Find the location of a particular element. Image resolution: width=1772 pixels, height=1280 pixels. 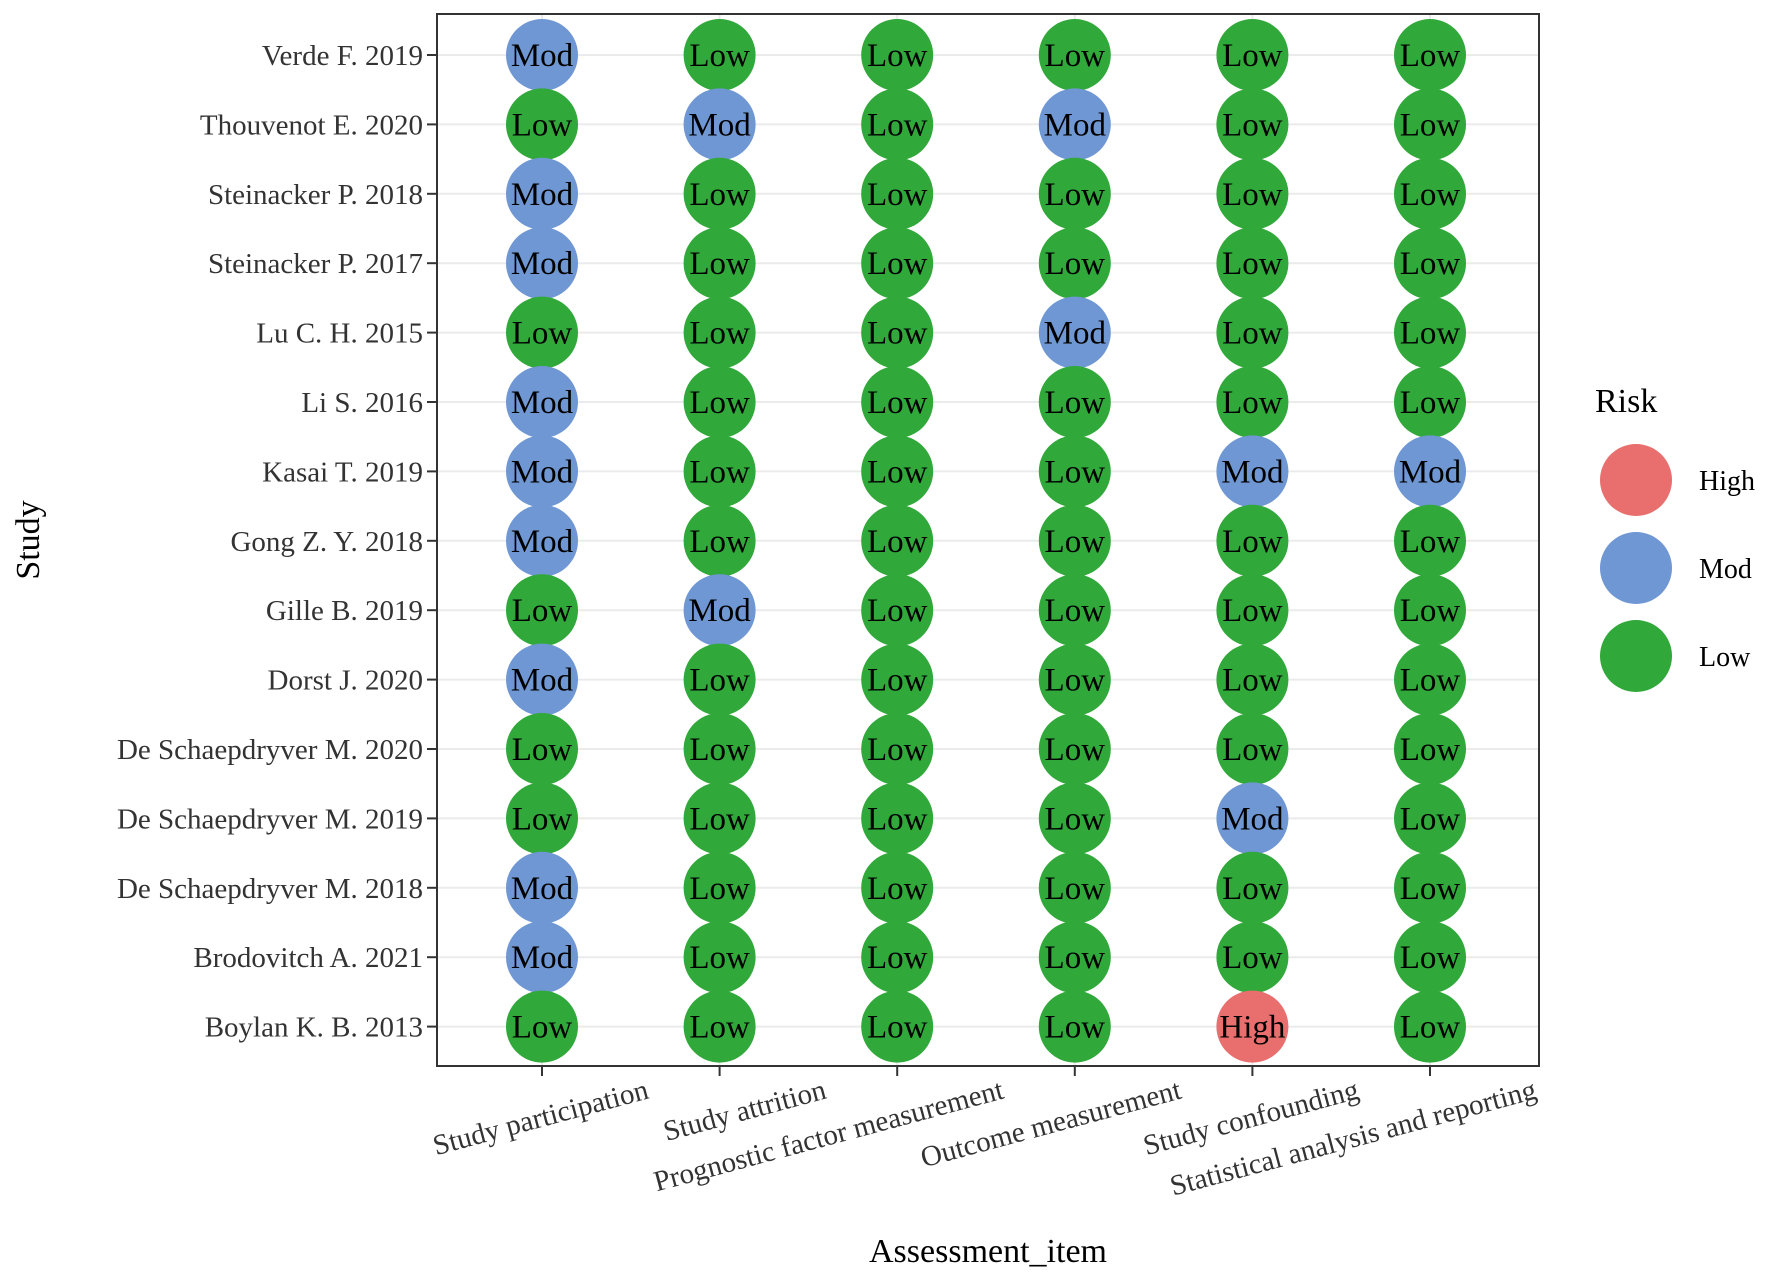

y-tick-label: De Schaepdryver M. 2018 is located at coordinates (270, 889).